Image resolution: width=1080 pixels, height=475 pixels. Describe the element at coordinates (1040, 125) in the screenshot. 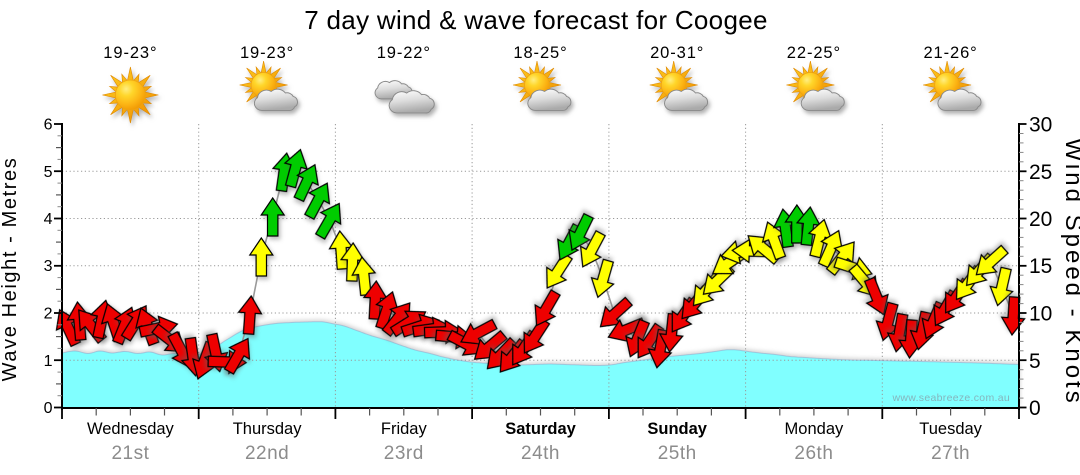

I see `svg-text: 30` at that location.